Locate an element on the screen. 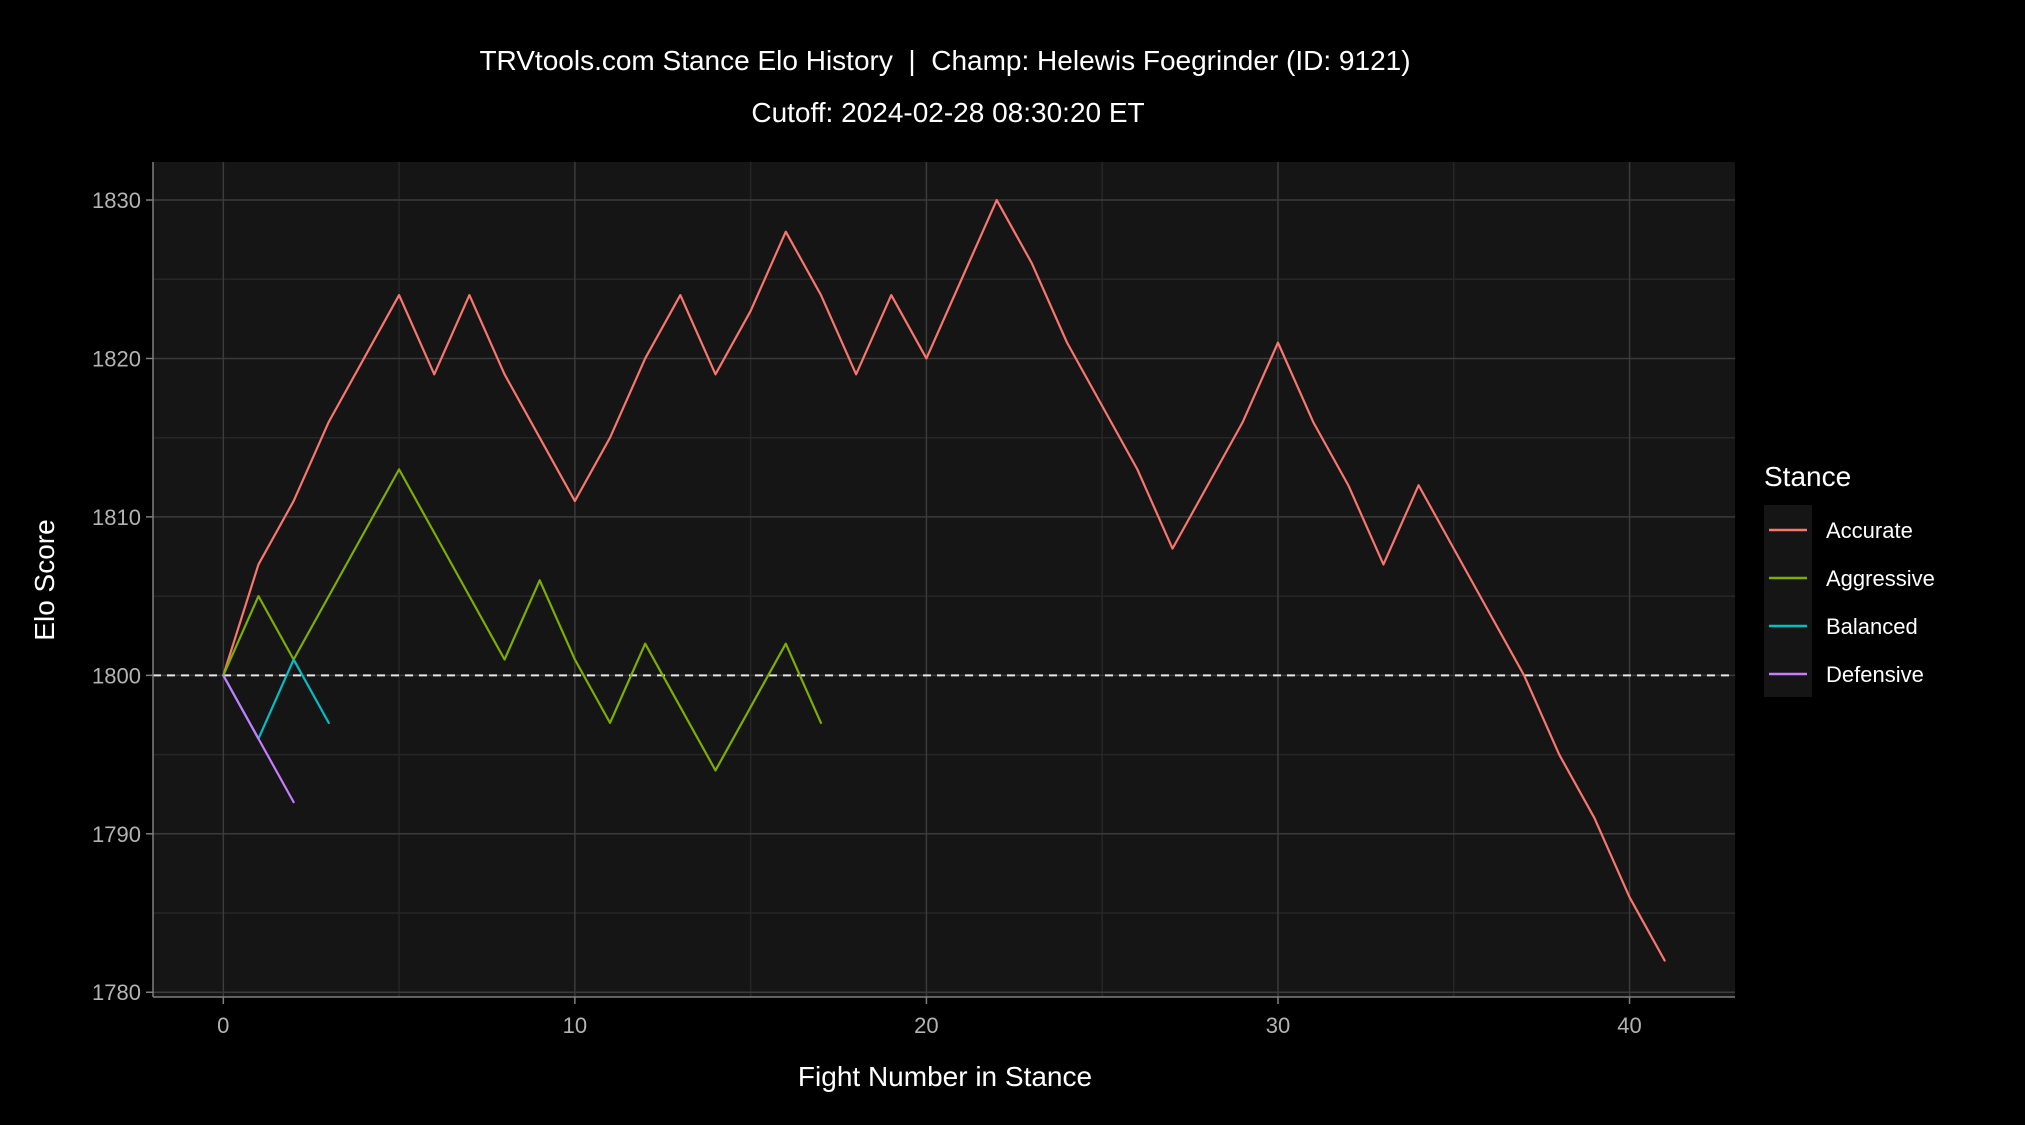 Image resolution: width=2025 pixels, height=1125 pixels. x-tick-label: 10 is located at coordinates (575, 1025).